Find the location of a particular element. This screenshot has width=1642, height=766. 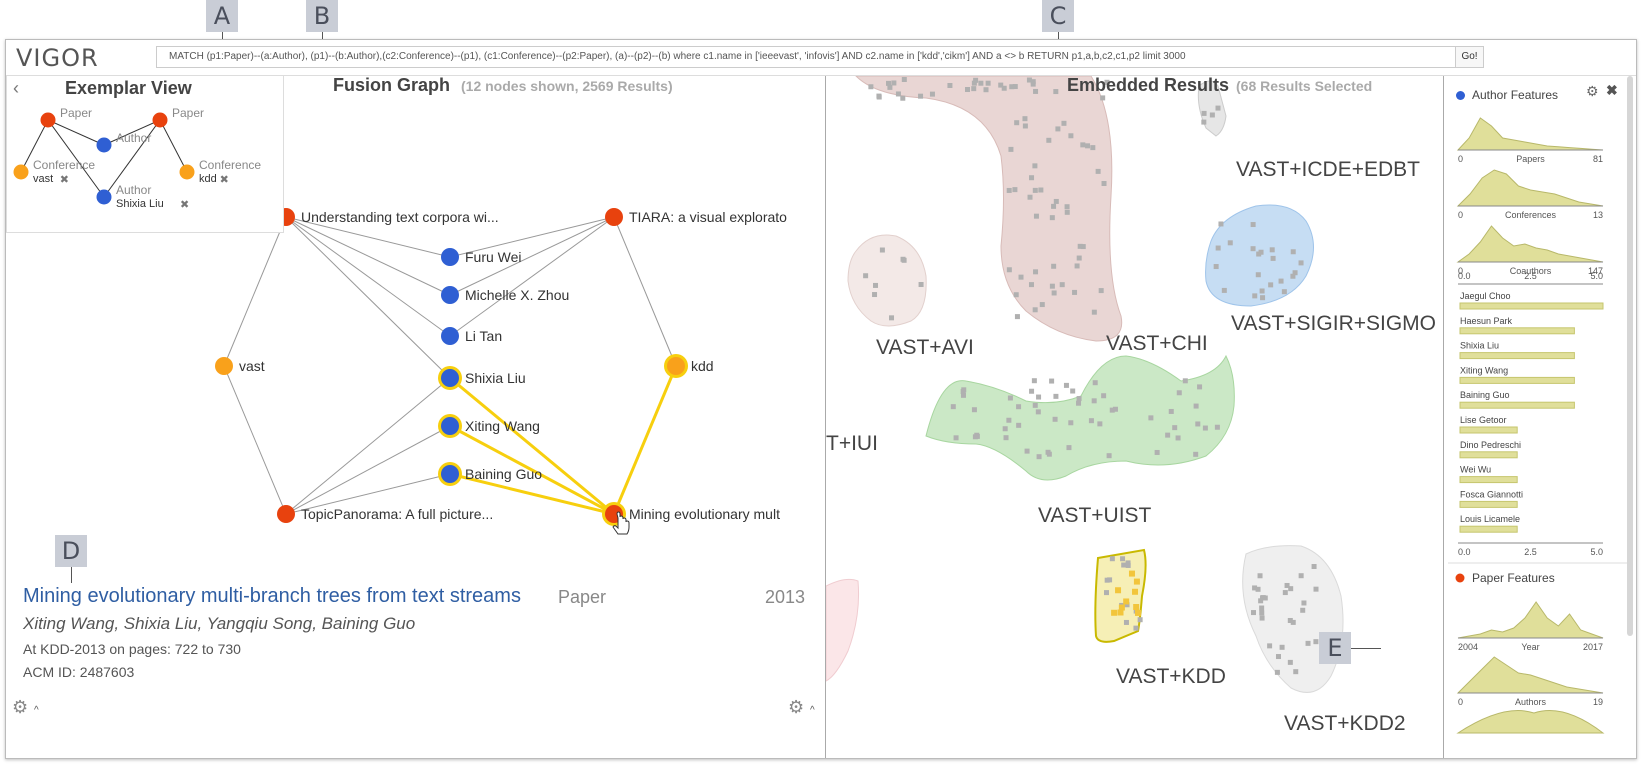

fusion-node-author: Furu Wei is located at coordinates (481, 257).